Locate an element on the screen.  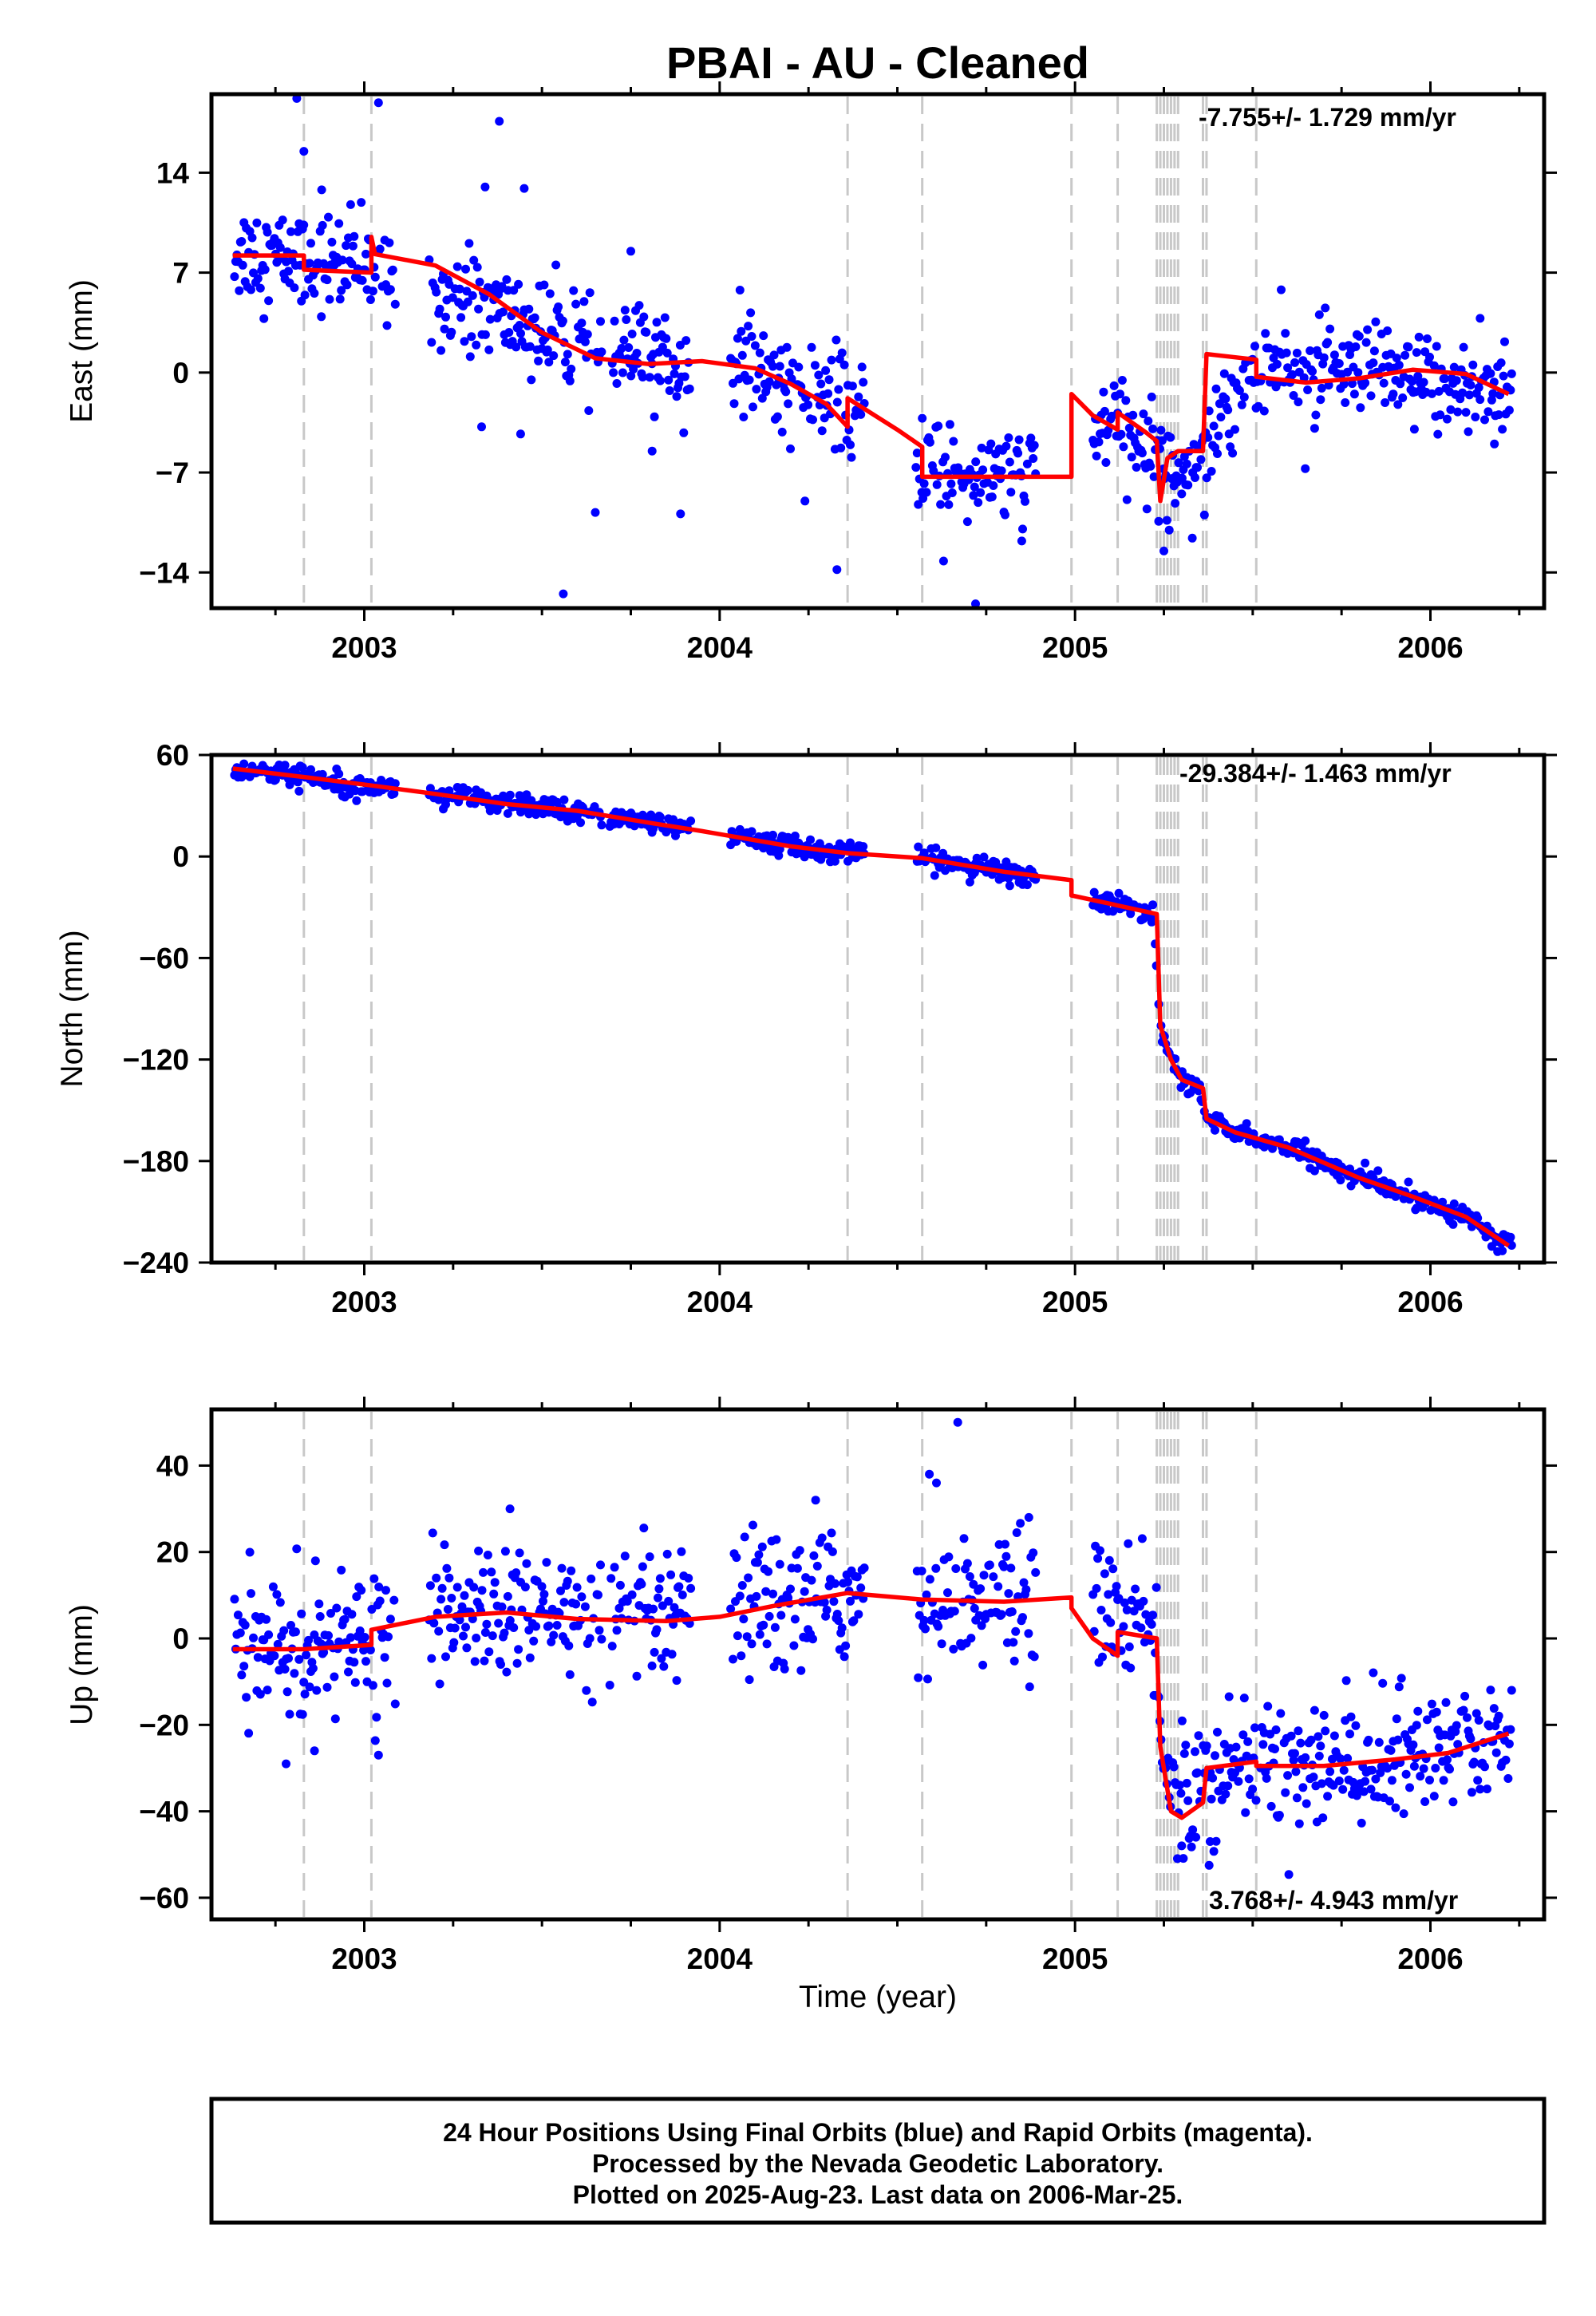
y-axis-label: East (mm) is located at coordinates (82, 351).